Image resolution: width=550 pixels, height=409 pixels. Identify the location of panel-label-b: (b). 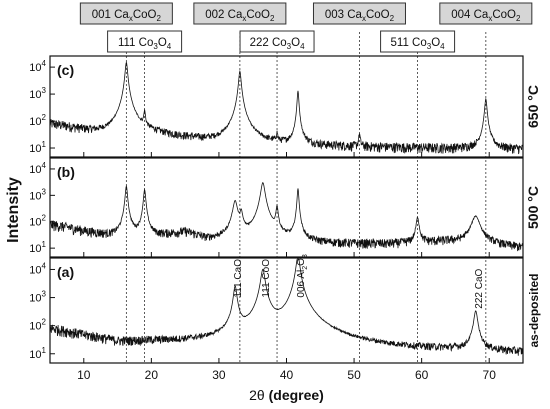
(66, 172).